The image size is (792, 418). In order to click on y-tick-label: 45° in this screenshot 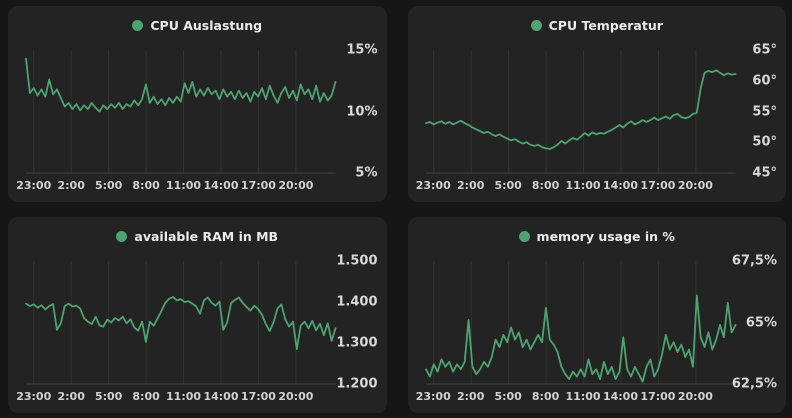, I will do `click(764, 173)`.